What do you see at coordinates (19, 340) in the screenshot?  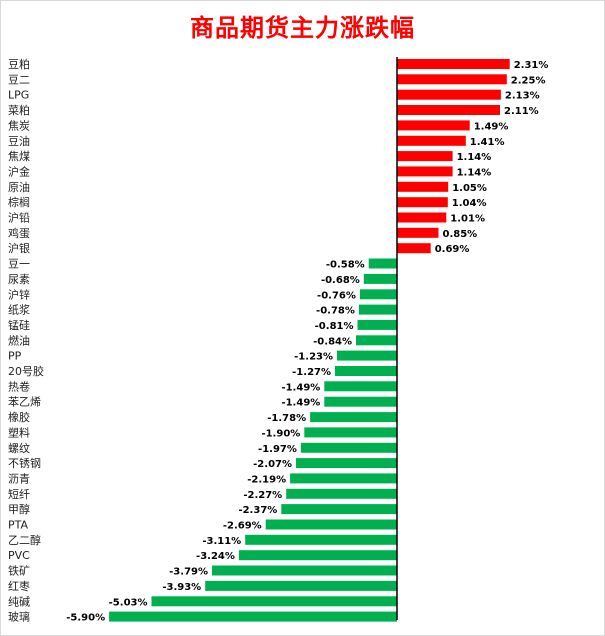 I see `category-label: 燃油` at bounding box center [19, 340].